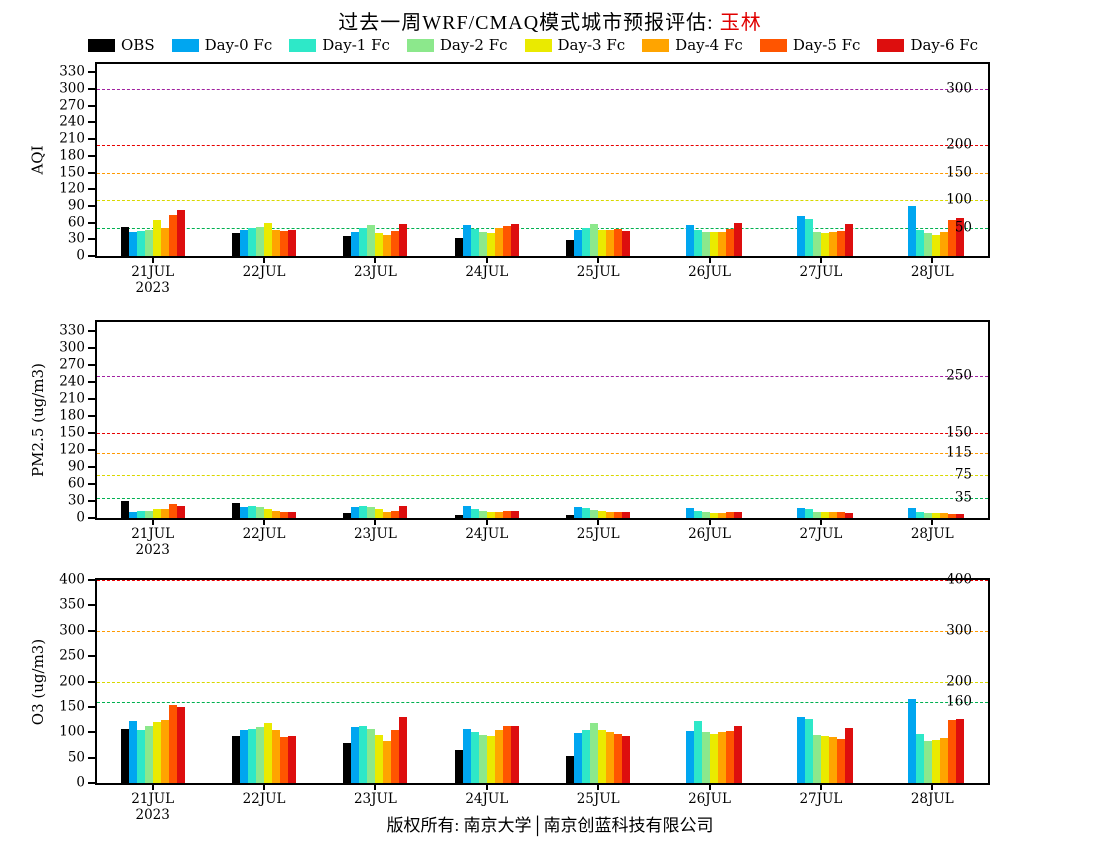  What do you see at coordinates (38, 681) in the screenshot?
I see `y-axis-label: O3 (ug/m3)` at bounding box center [38, 681].